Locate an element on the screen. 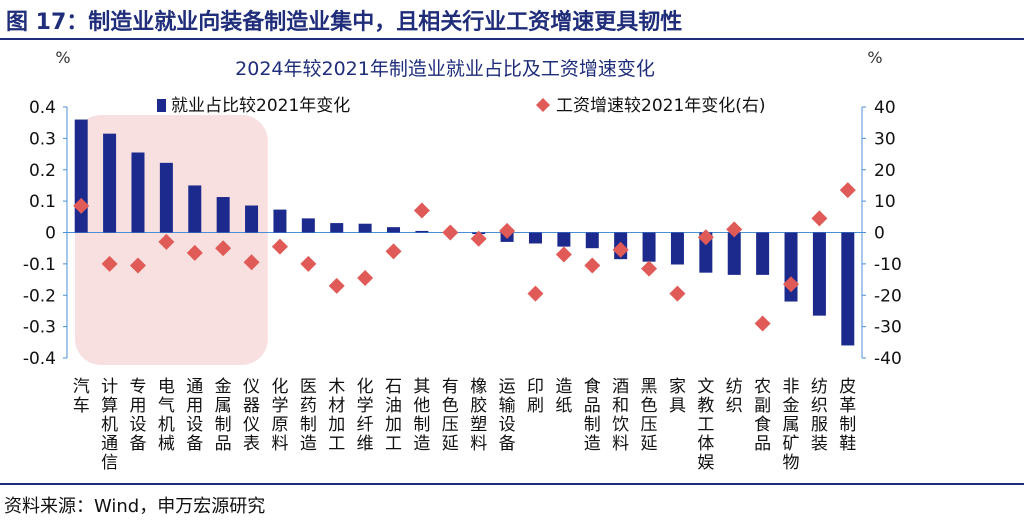  footer-rule is located at coordinates (512, 484).